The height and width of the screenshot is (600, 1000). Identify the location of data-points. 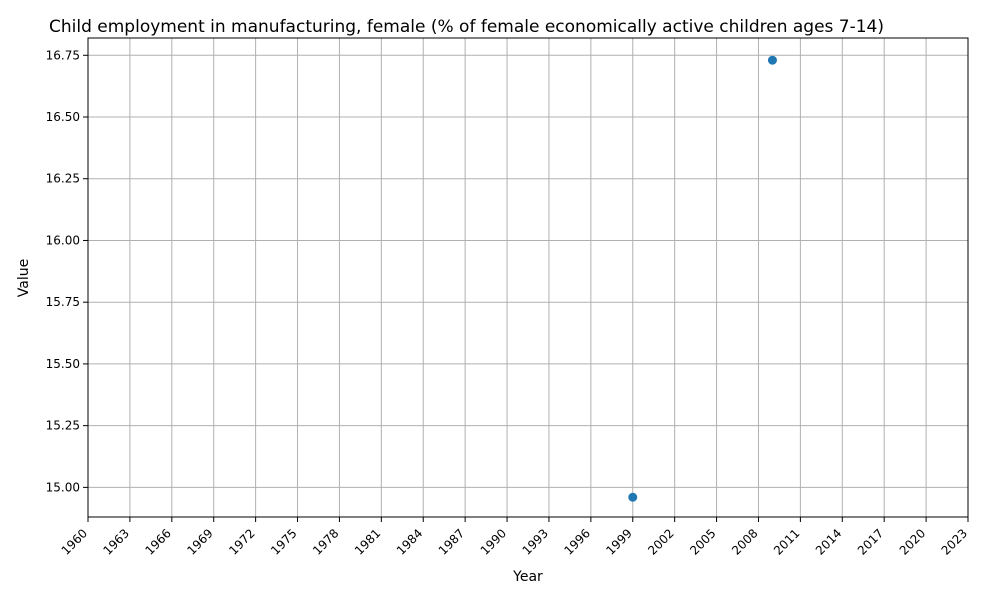
(702, 278).